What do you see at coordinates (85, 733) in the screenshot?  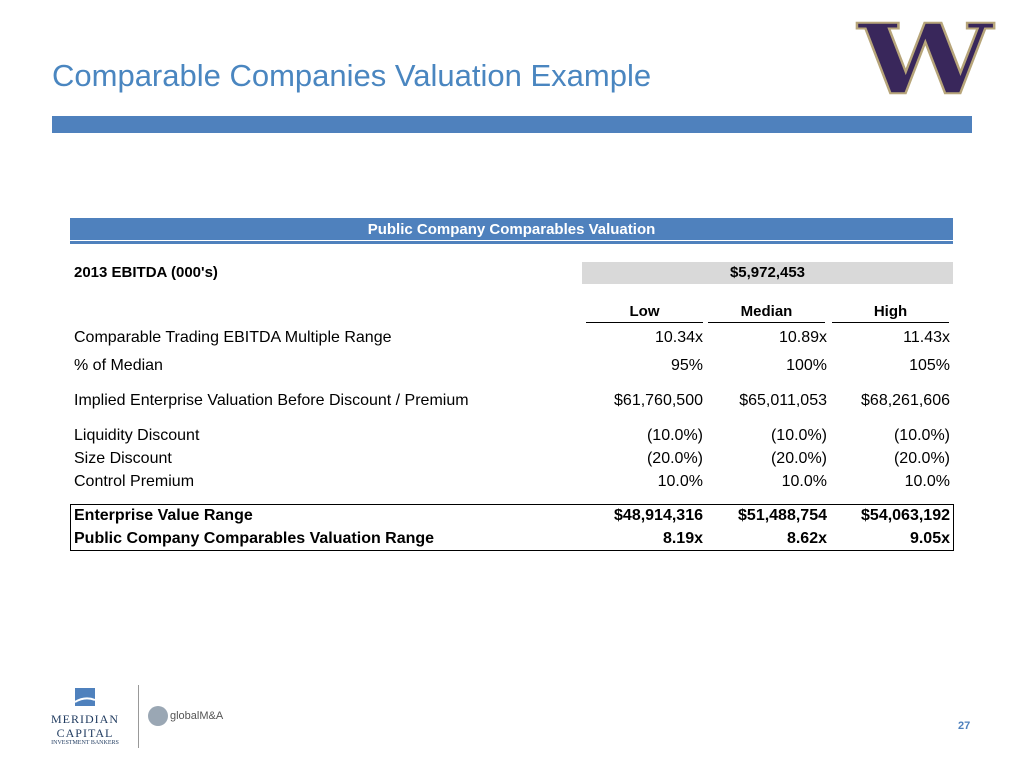 I see `meridian-capital: CAPITAL` at bounding box center [85, 733].